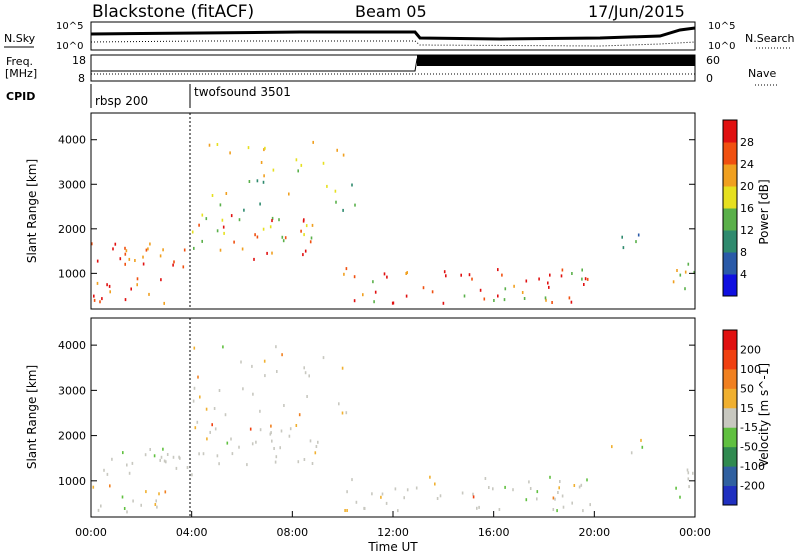  I want to click on power-colorbar-tick: 12, so click(747, 230).